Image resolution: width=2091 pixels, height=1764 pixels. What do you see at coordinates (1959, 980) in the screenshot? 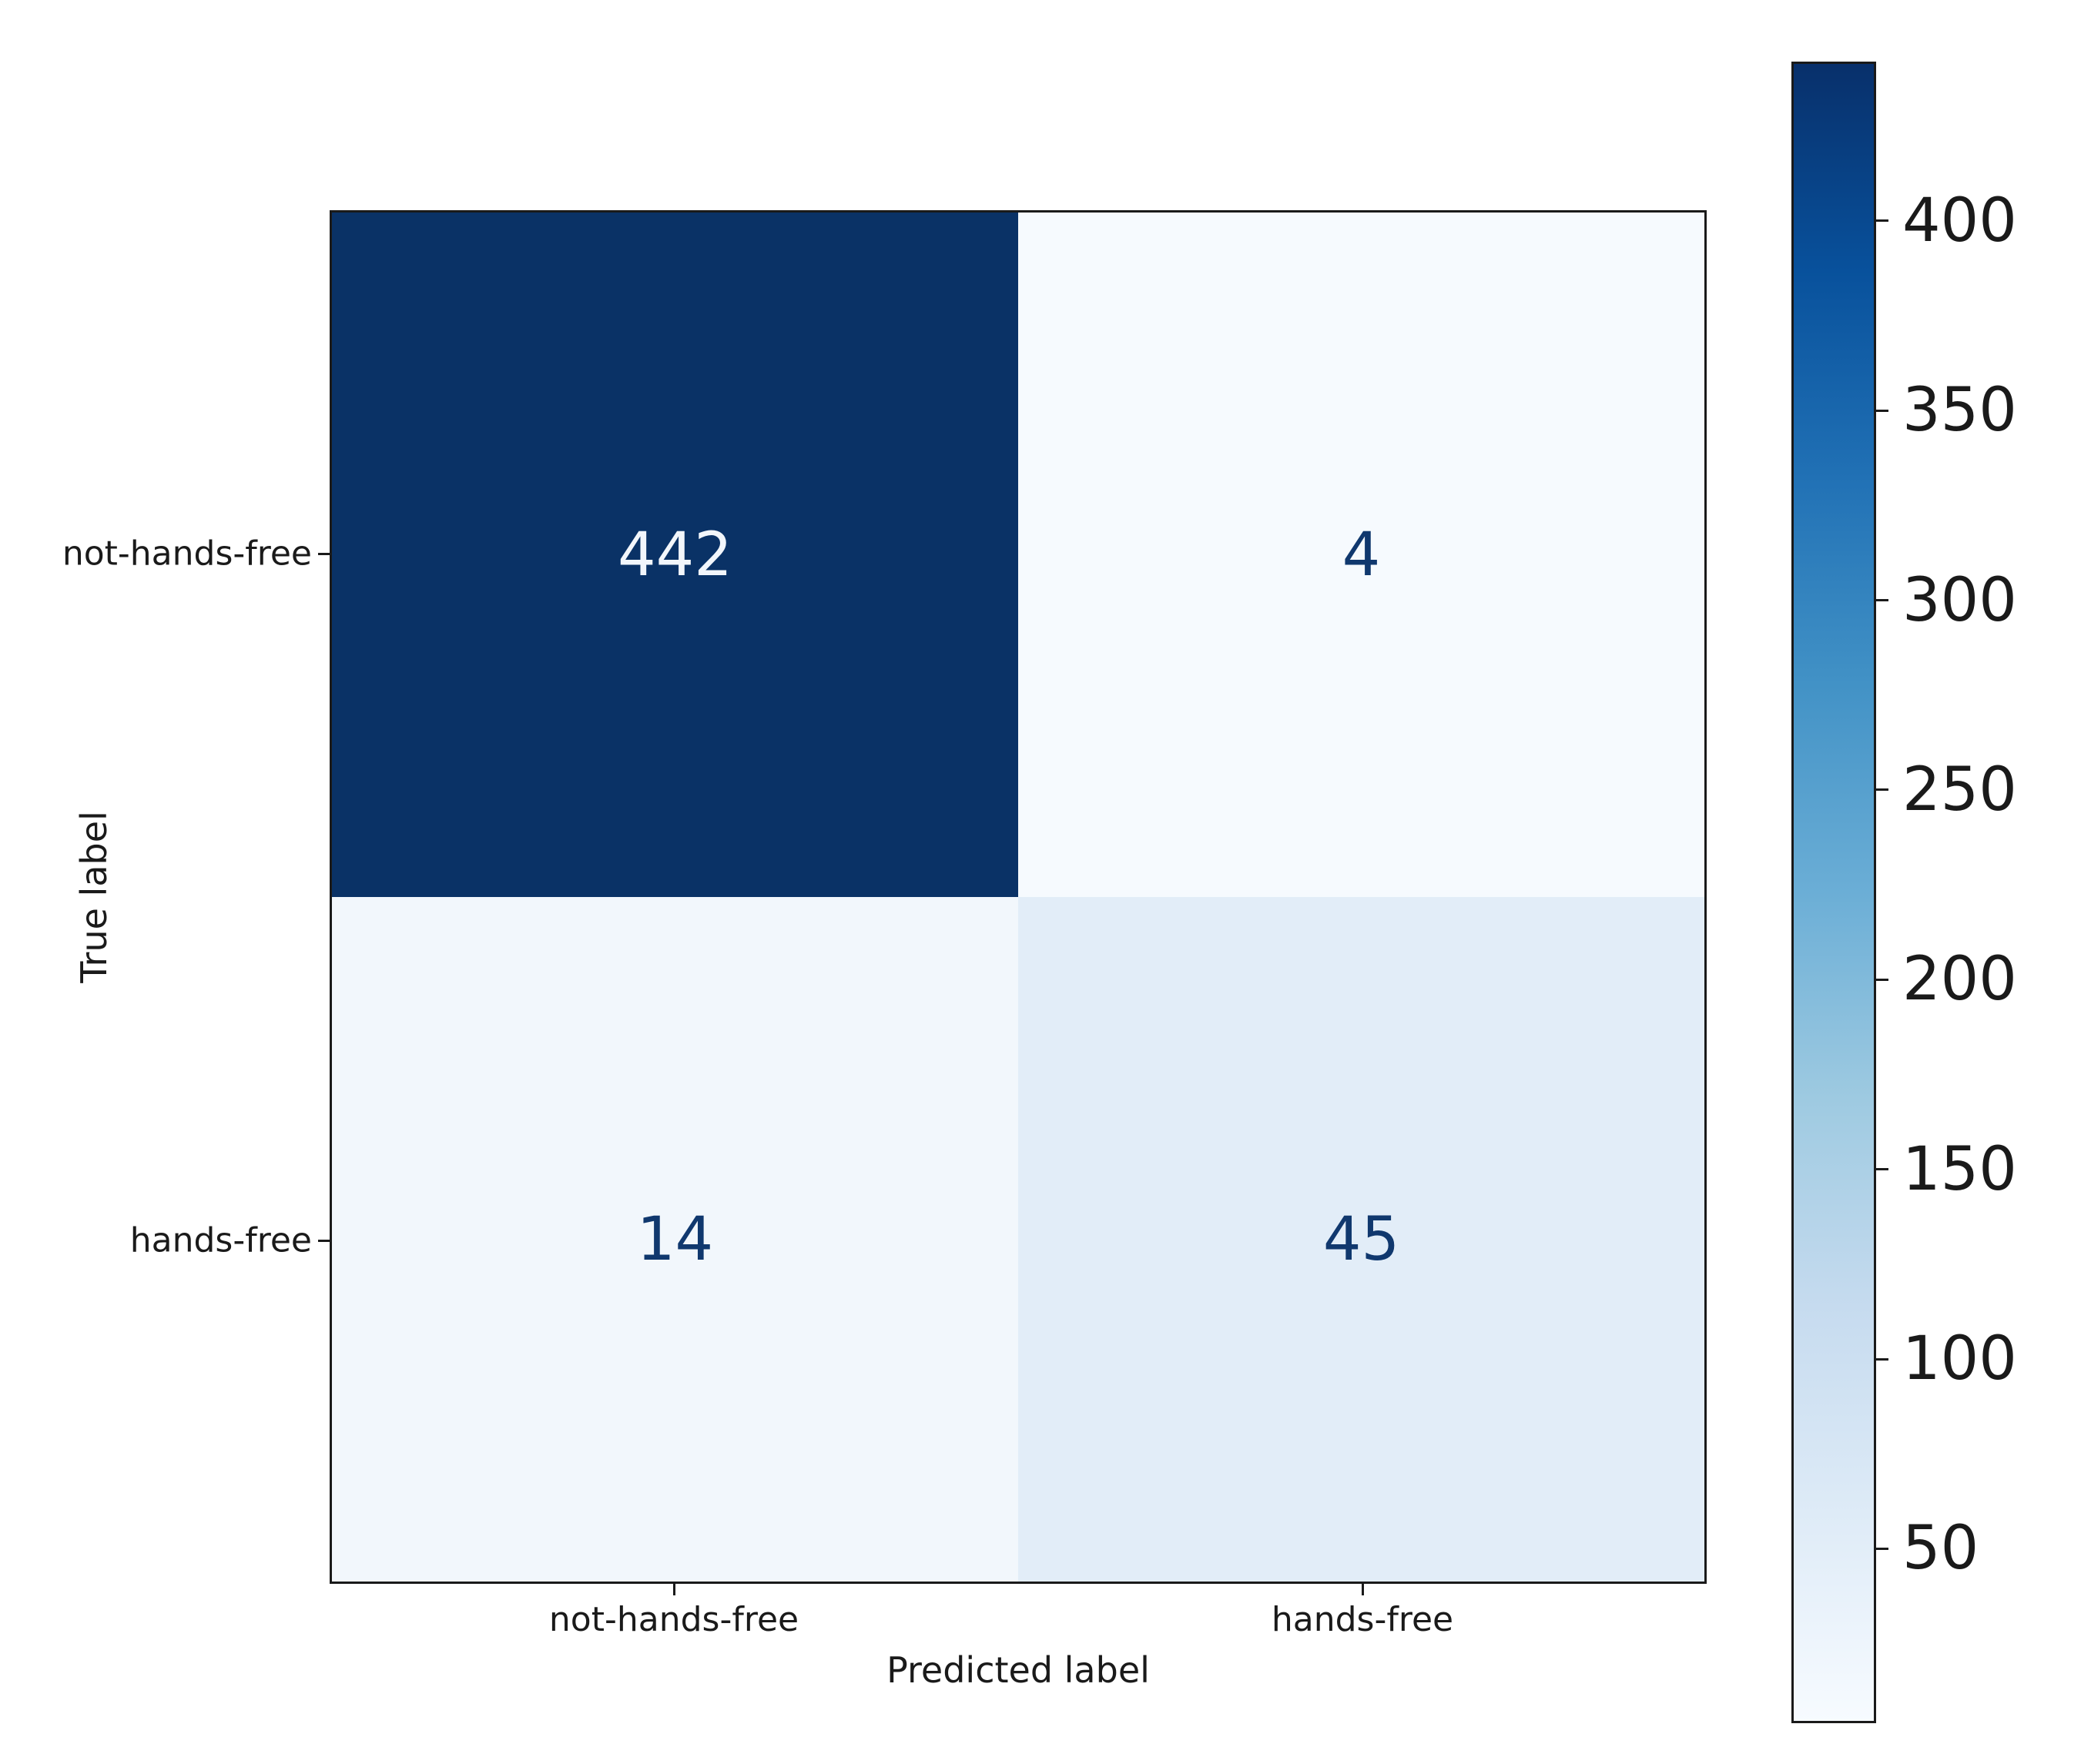
I see `colorbar-tick-label-200: 200` at bounding box center [1959, 980].